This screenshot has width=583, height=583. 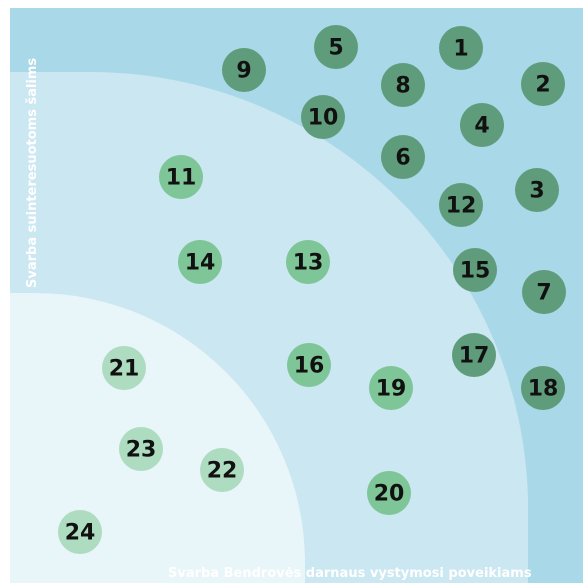 What do you see at coordinates (32, 173) in the screenshot?
I see `y-axis-label: Svarba suinteresuotoms šalims` at bounding box center [32, 173].